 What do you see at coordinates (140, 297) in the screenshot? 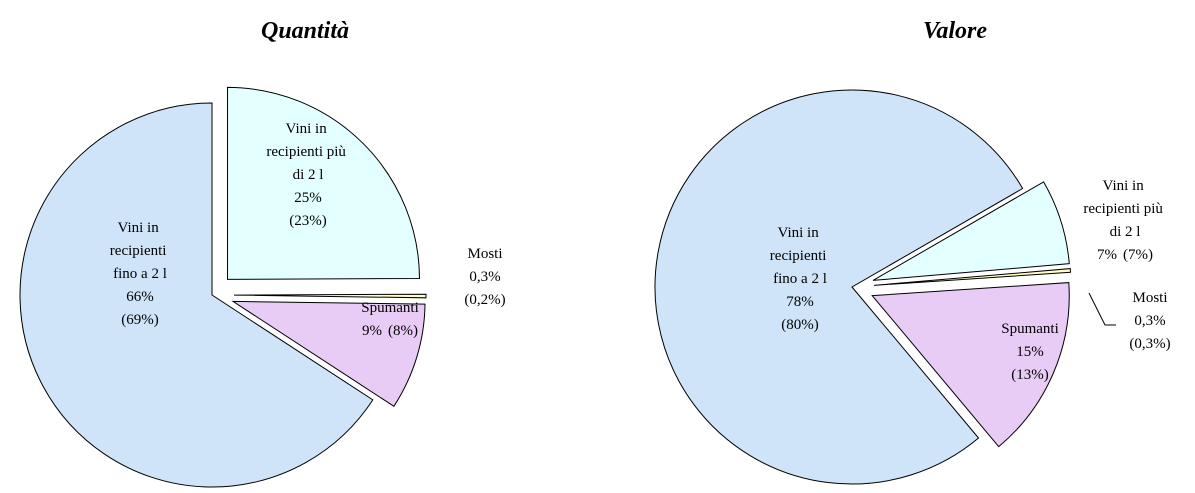
I see `value-label: 66%` at bounding box center [140, 297].